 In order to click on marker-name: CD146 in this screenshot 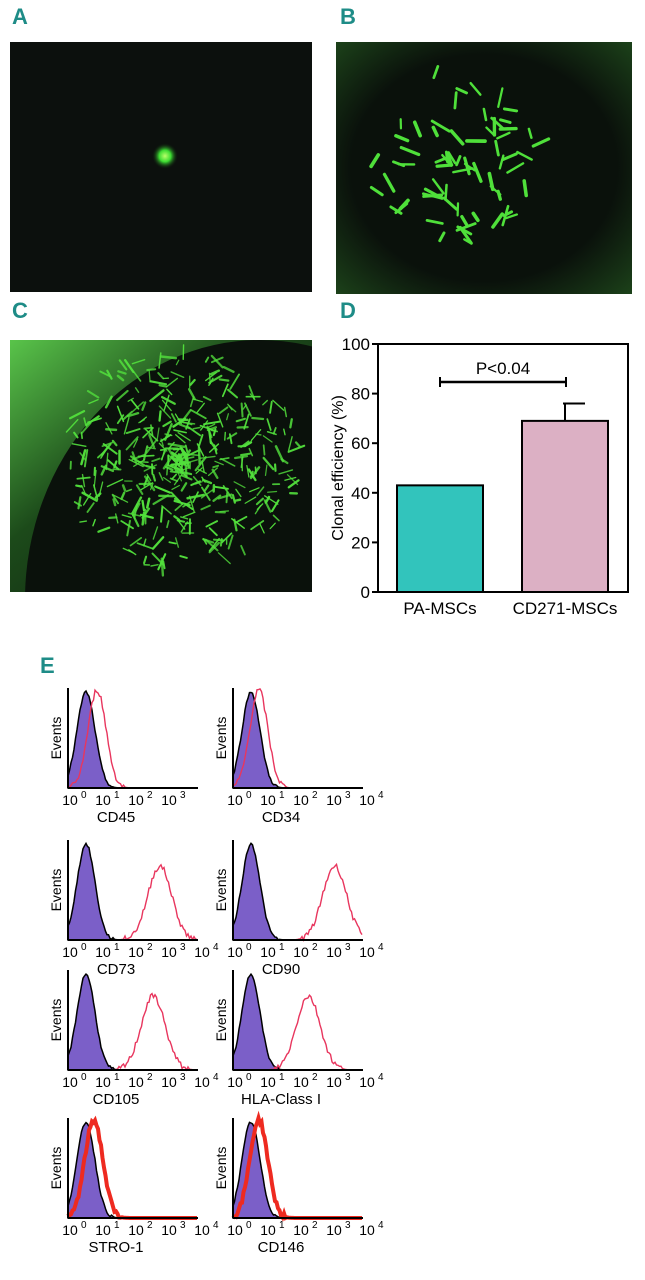, I will do `click(281, 1247)`.